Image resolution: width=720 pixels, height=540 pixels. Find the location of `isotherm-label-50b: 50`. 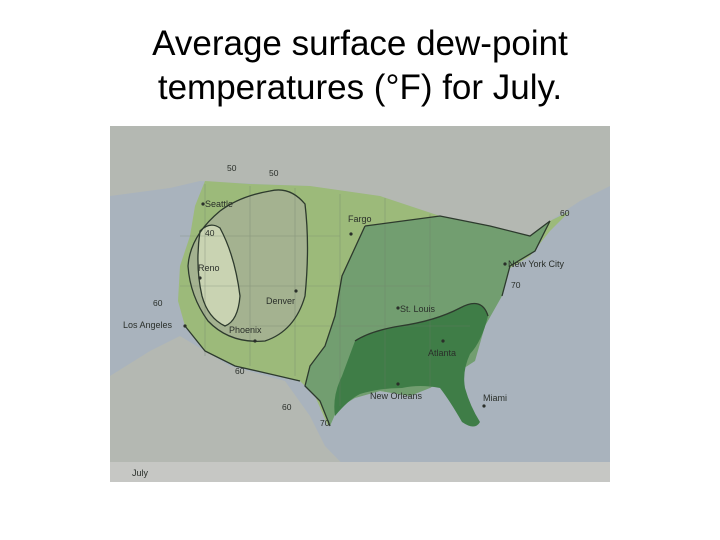

isotherm-label-50b: 50 is located at coordinates (274, 173).